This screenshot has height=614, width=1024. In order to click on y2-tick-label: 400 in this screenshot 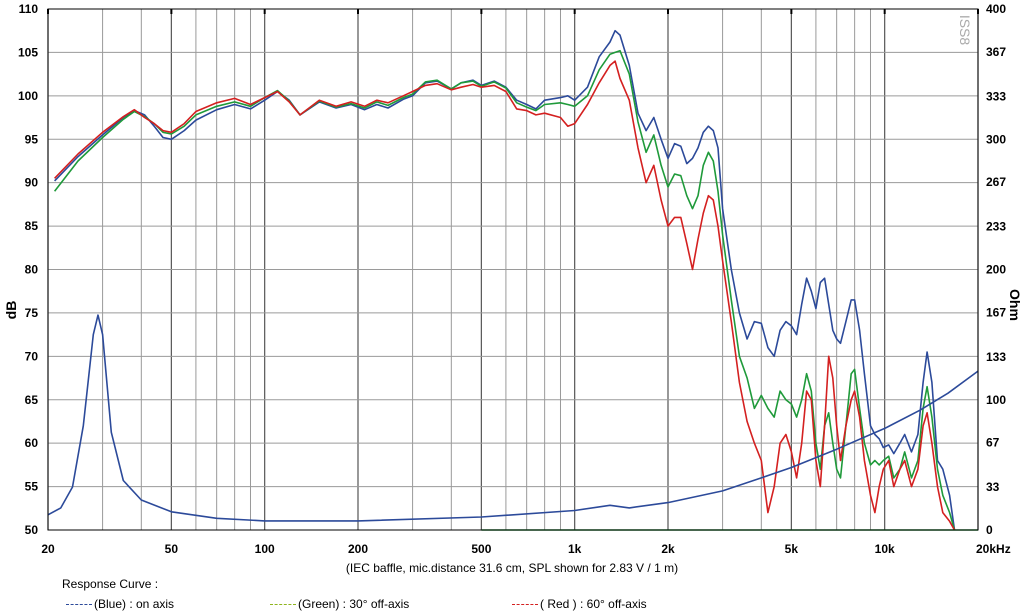, I will do `click(996, 9)`.